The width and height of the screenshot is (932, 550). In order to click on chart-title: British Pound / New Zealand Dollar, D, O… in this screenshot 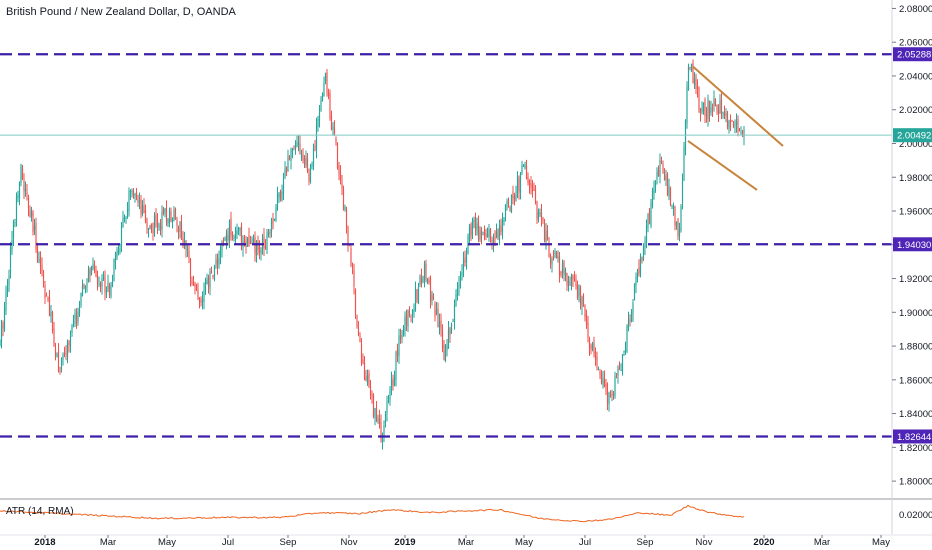, I will do `click(121, 12)`.